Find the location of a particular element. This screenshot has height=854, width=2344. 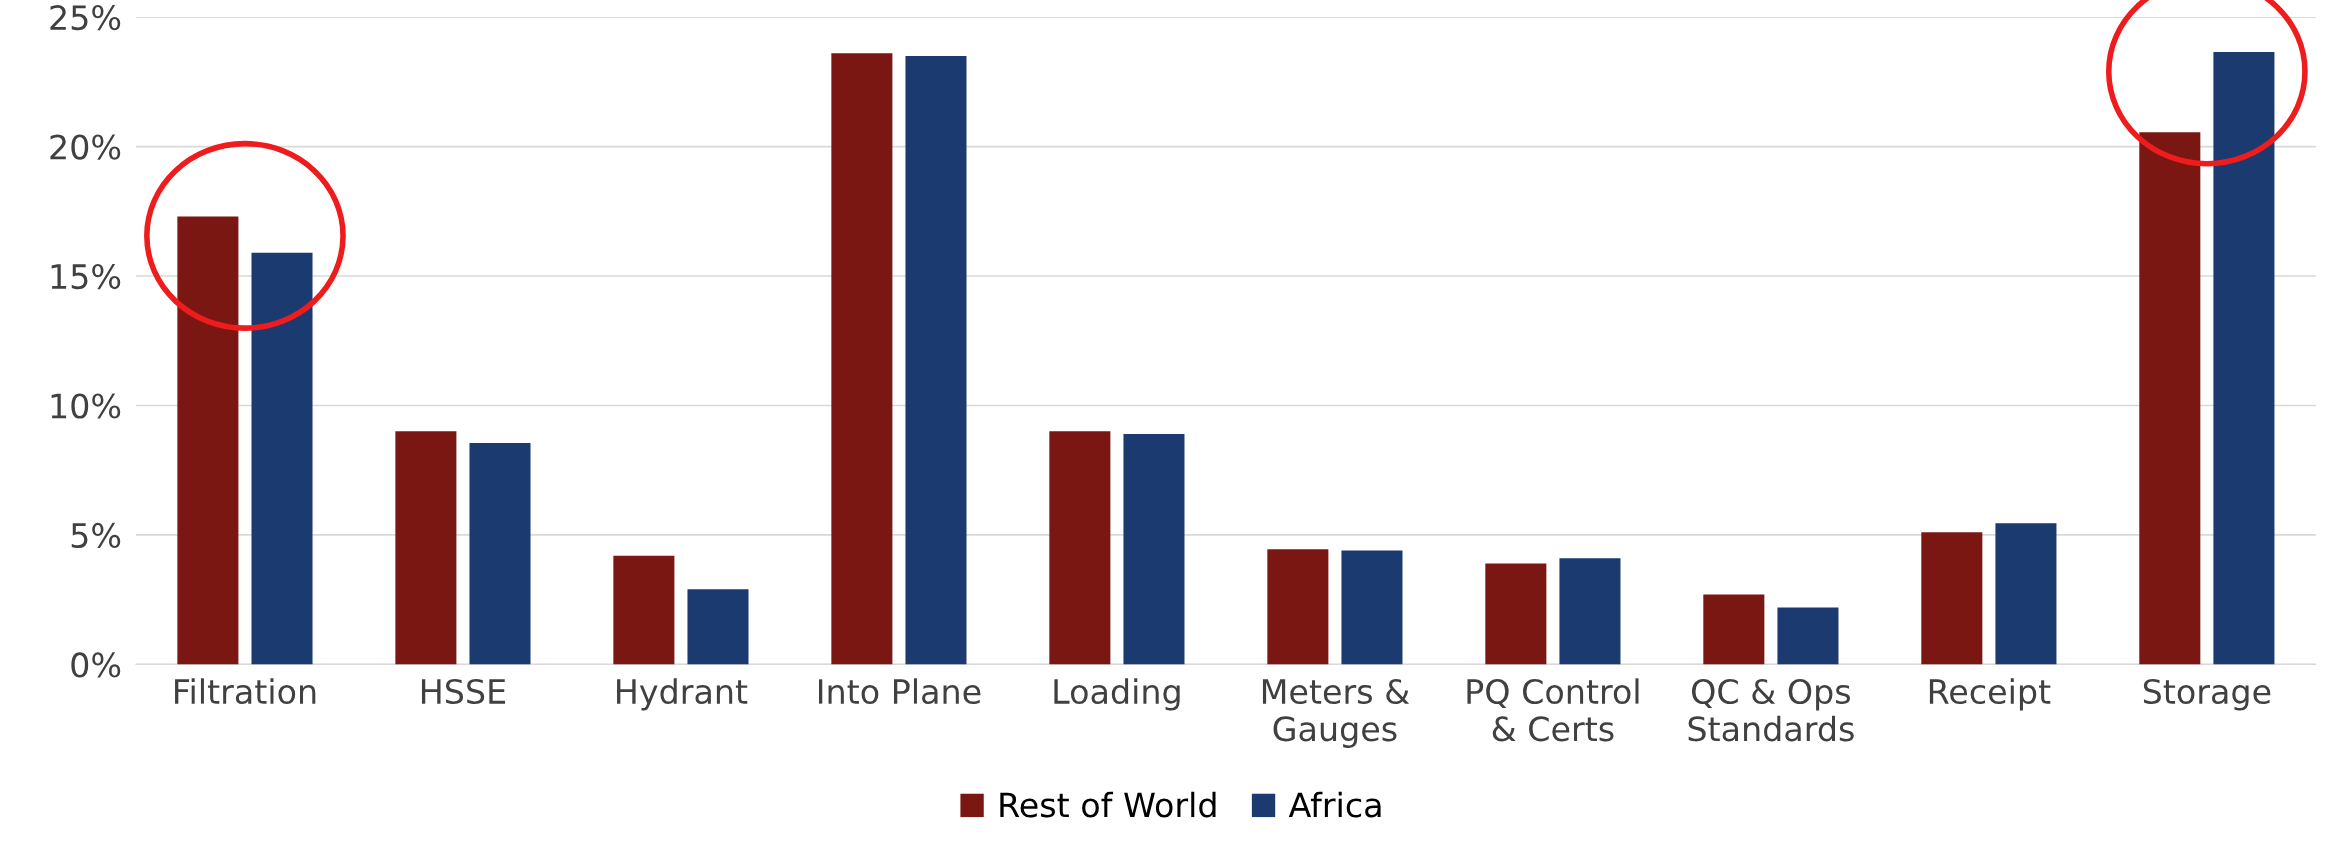

legend-label: Africa is located at coordinates (1334, 804).